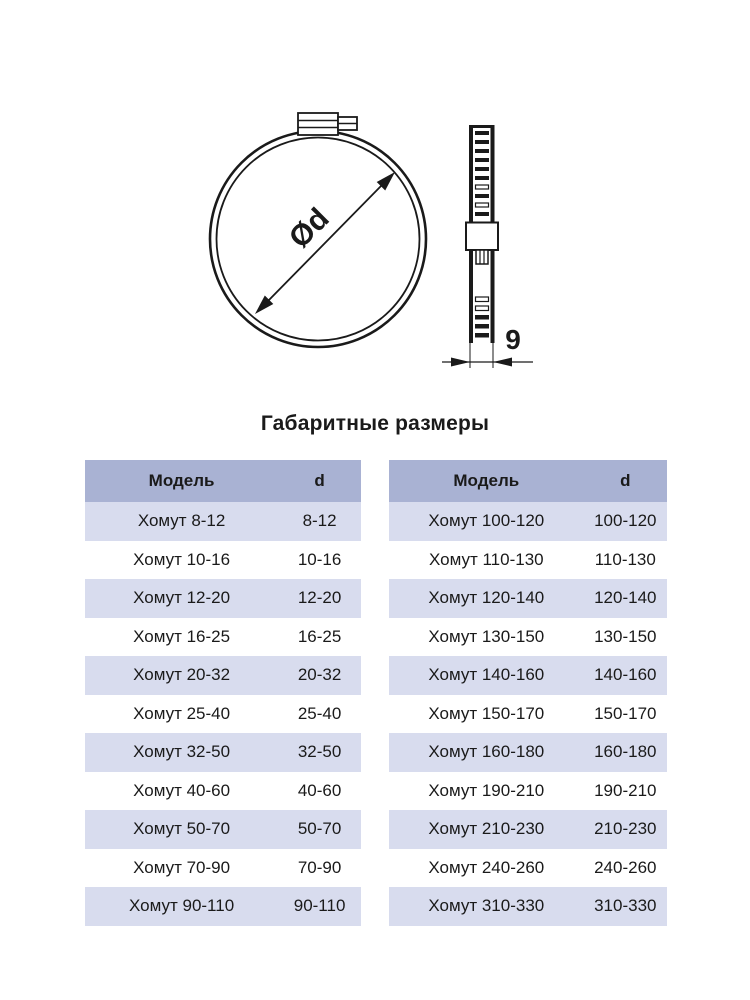  What do you see at coordinates (375, 423) in the screenshot?
I see `page-title: Габаритные размеры` at bounding box center [375, 423].